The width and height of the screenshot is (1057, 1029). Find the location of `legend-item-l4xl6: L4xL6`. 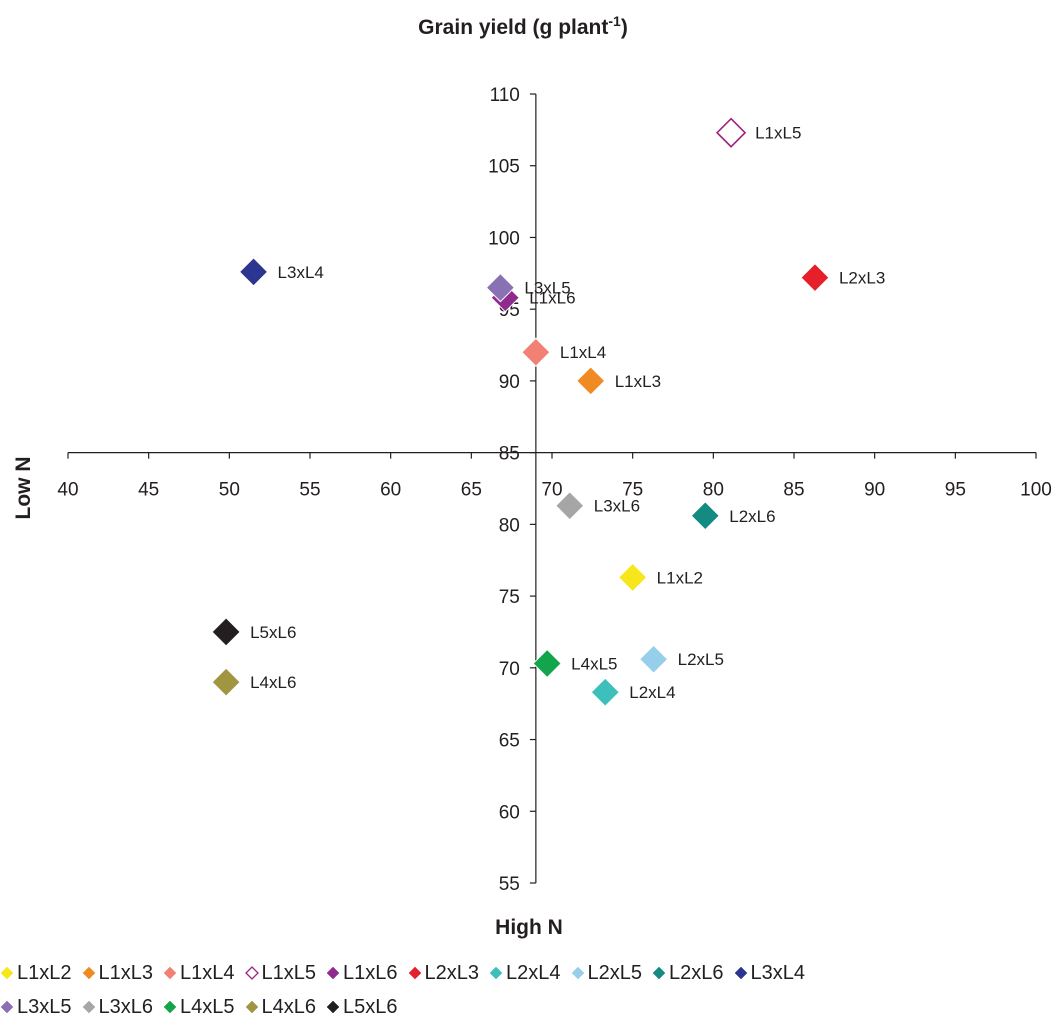

legend-item-l4xl6: L4xL6 is located at coordinates (281, 1007).